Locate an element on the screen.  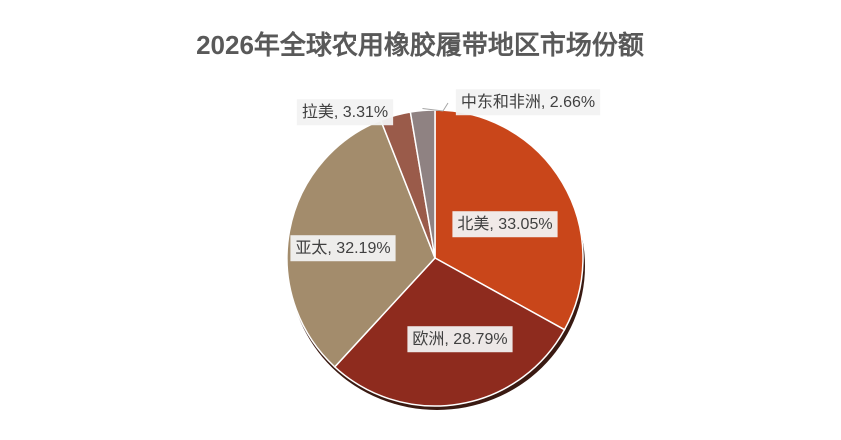
chart-title: 2026年全球农用橡胶履带地区市场份额 is located at coordinates (420, 45).